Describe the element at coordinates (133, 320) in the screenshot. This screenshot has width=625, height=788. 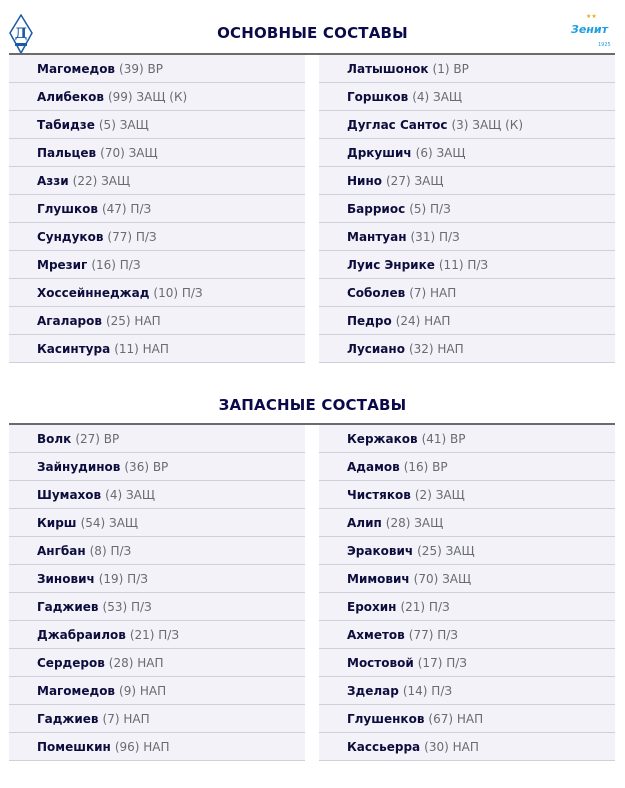
I see `player-info: (25) НАП` at that location.